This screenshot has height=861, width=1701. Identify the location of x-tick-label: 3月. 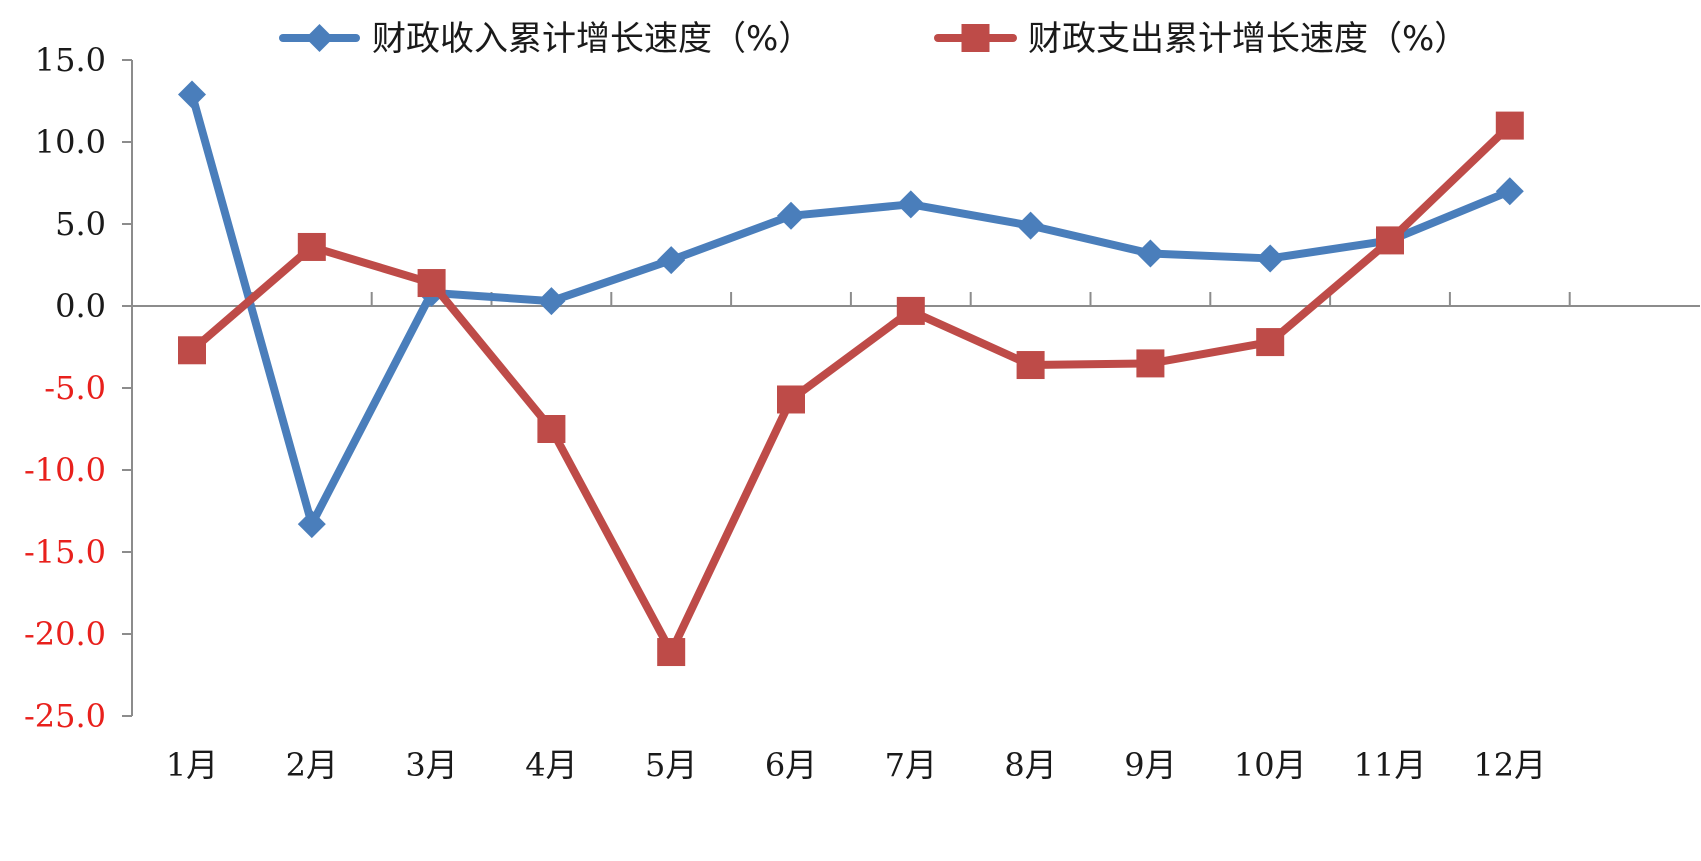
(431, 765).